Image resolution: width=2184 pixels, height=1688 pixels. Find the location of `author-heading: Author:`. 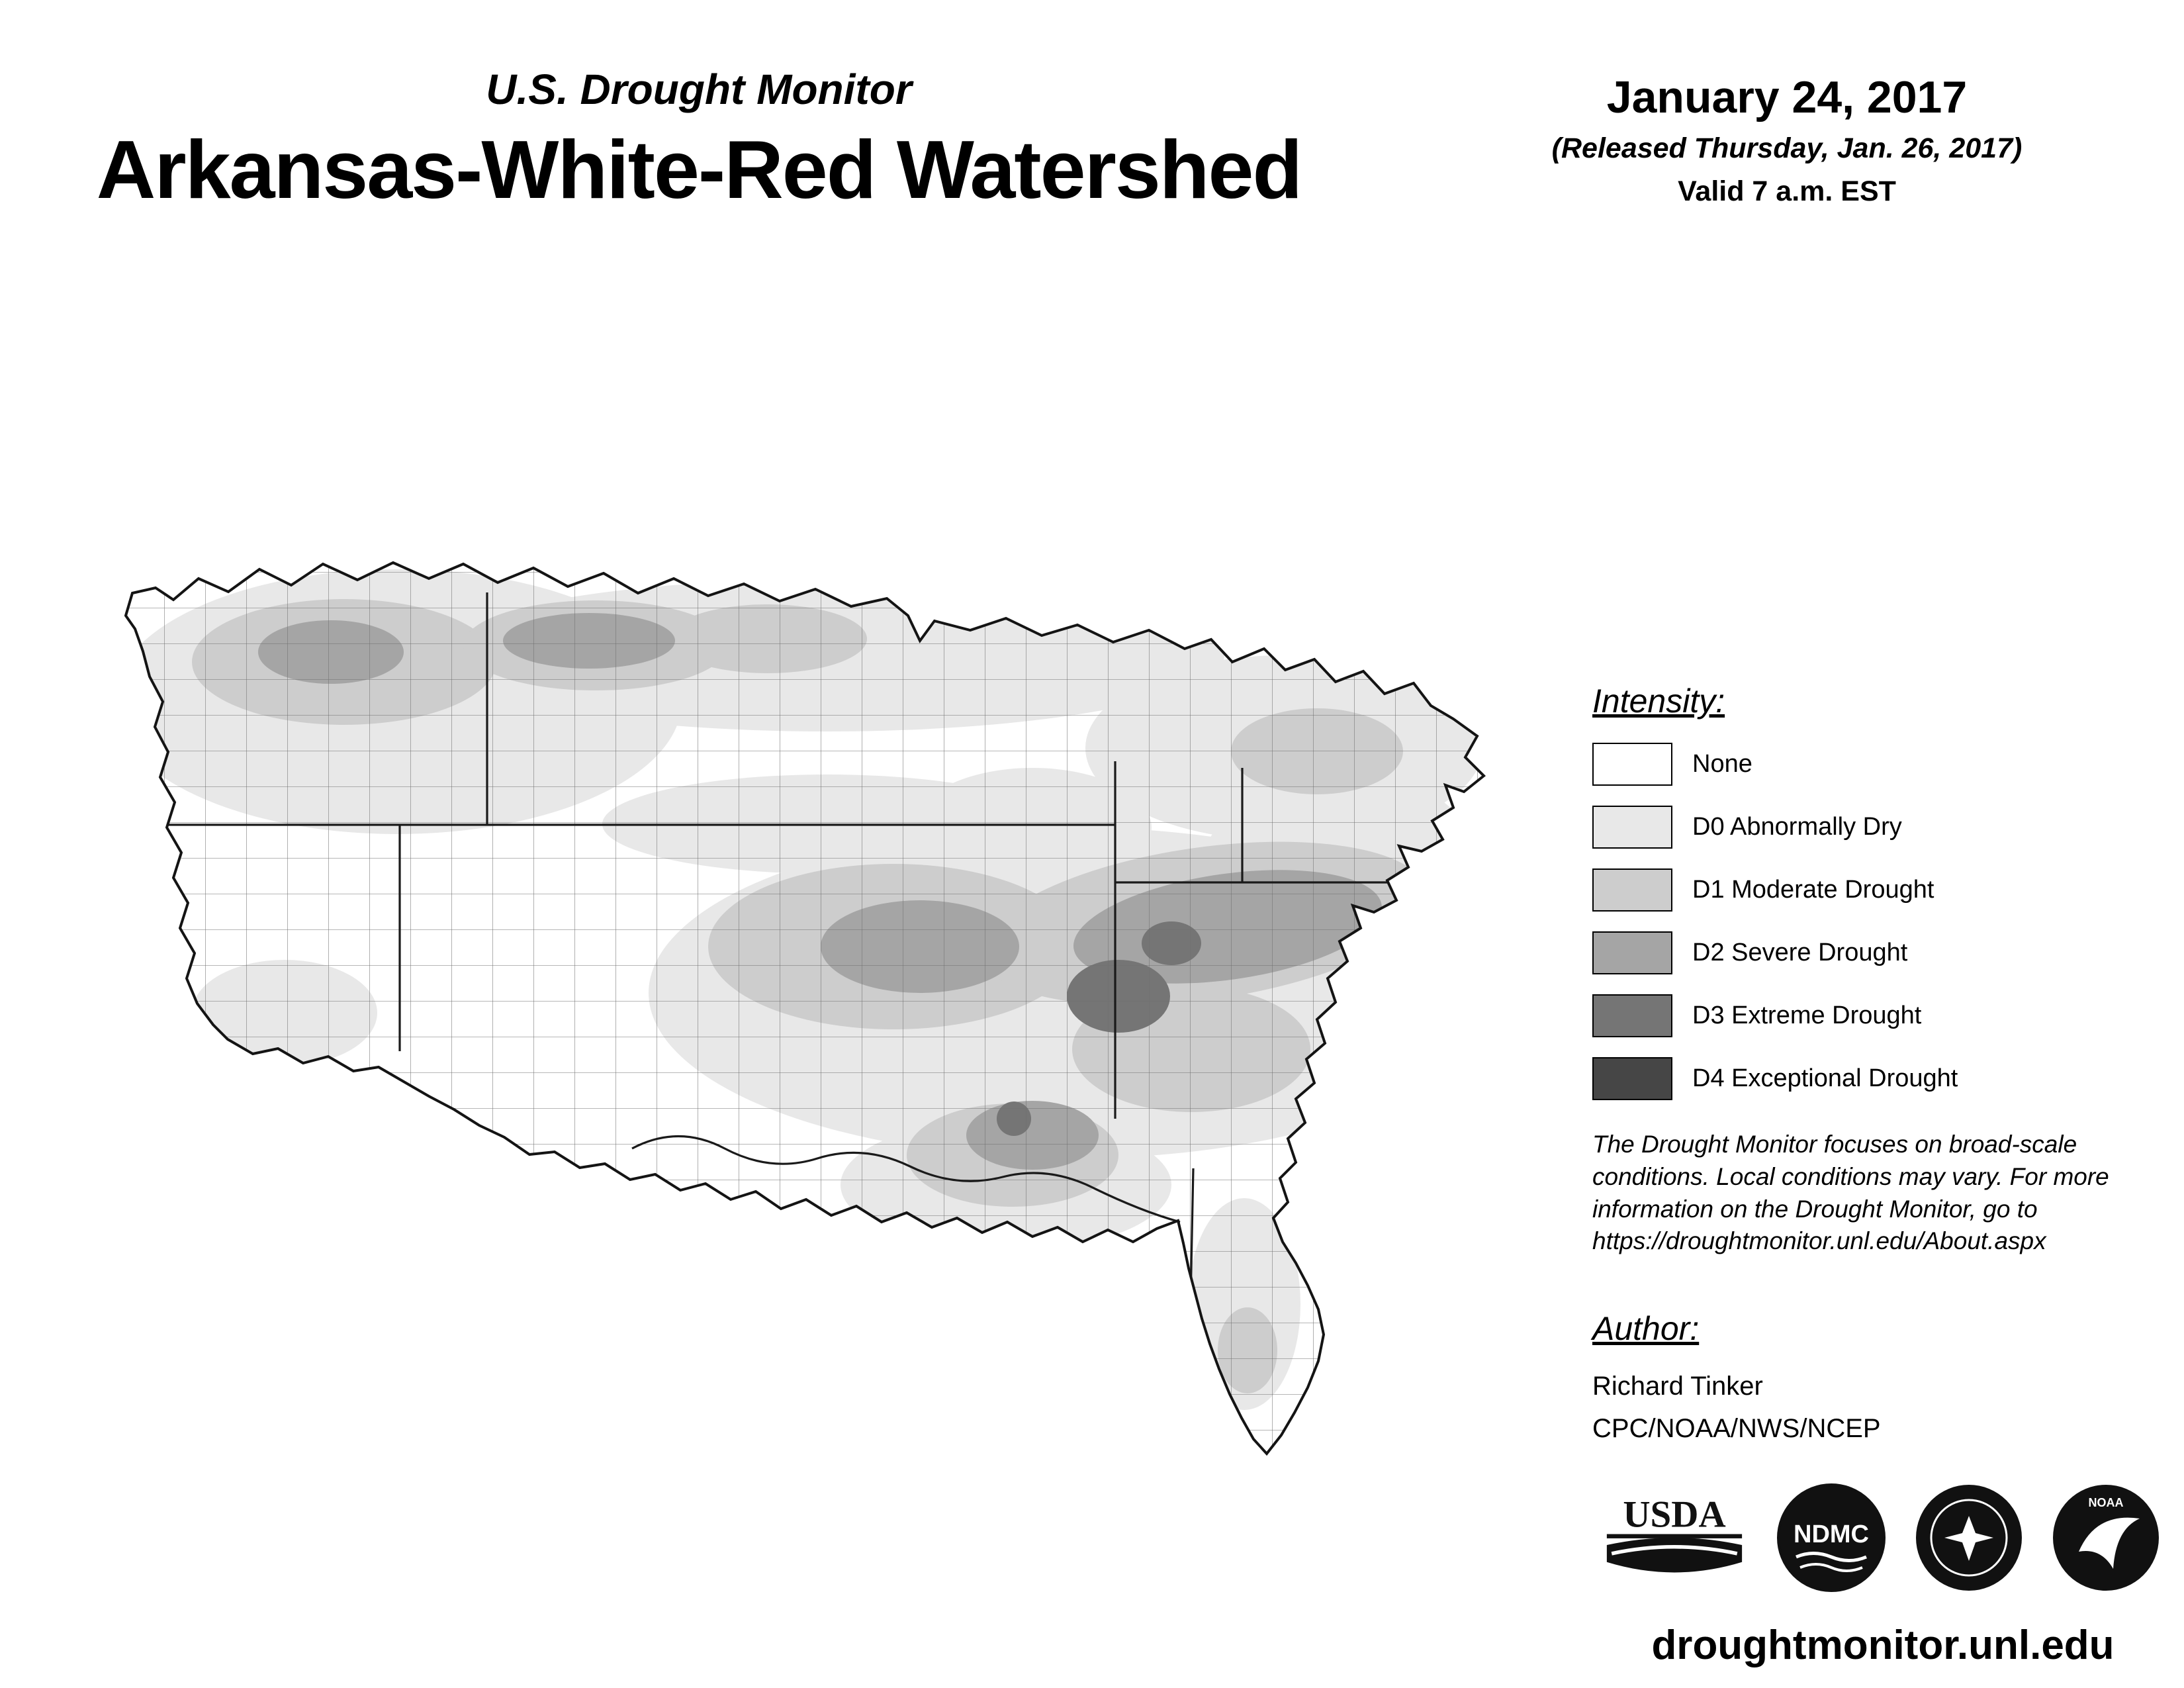

author-heading: Author: is located at coordinates (1646, 1328).